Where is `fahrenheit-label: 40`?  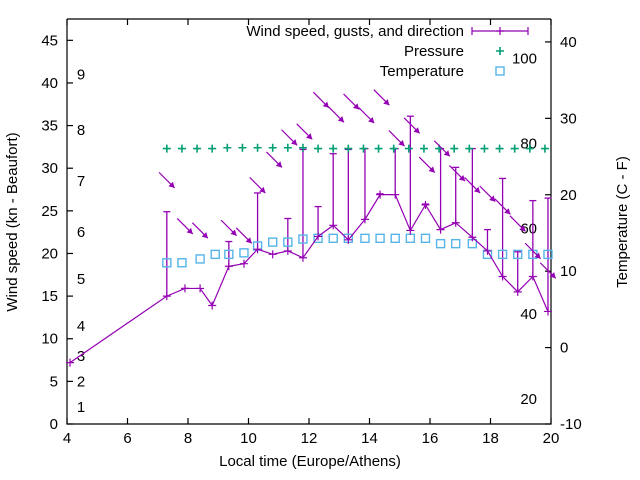
fahrenheit-label: 40 is located at coordinates (528, 314).